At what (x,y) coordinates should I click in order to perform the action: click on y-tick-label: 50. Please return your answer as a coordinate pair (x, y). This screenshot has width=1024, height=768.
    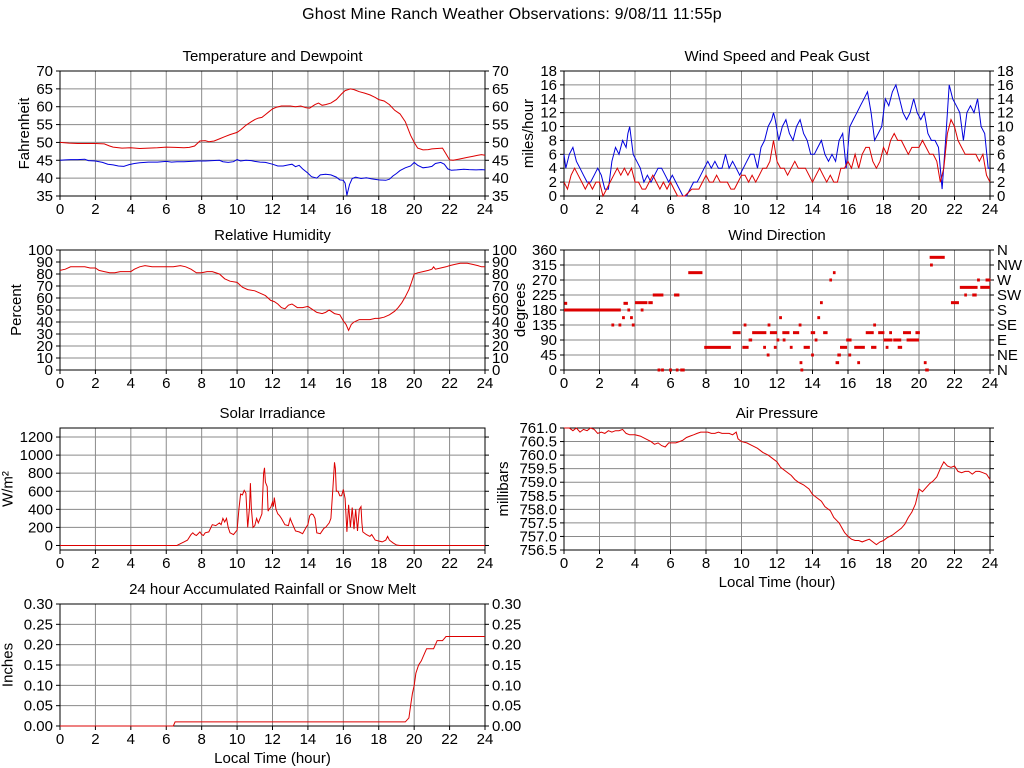
    Looking at the image, I should click on (44, 310).